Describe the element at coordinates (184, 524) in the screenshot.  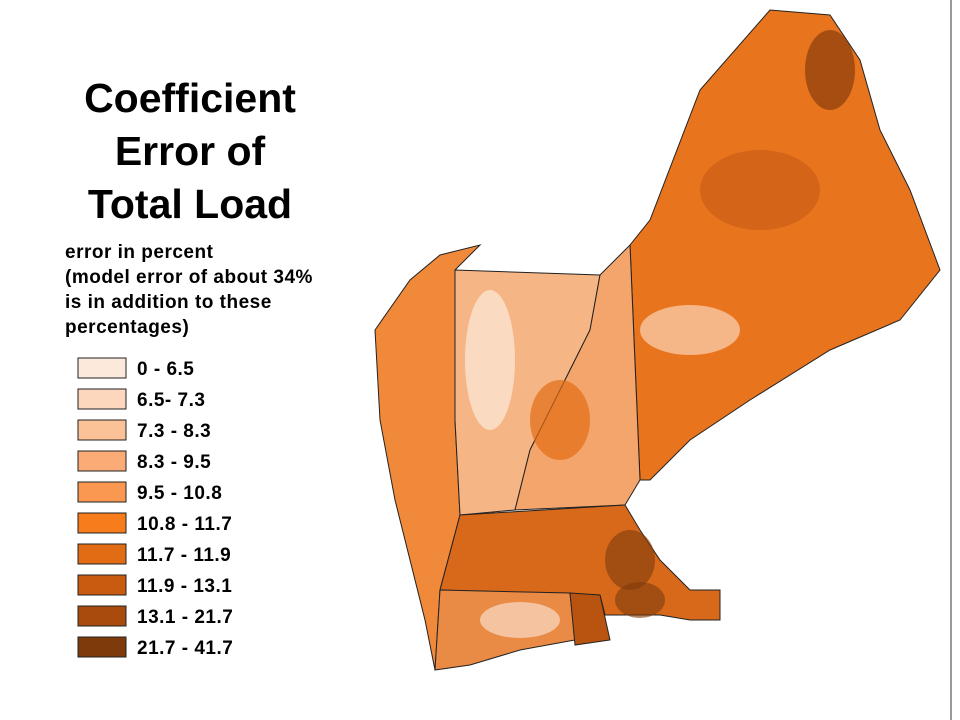
I see `legend-label: 10.8 - 11.7` at that location.